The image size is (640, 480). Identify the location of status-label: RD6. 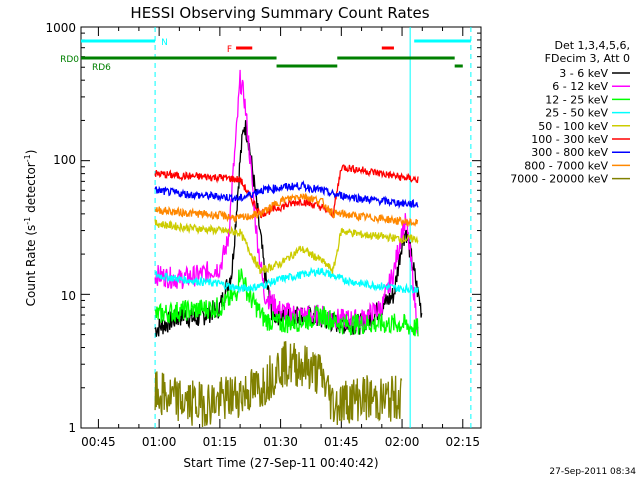
(101, 68).